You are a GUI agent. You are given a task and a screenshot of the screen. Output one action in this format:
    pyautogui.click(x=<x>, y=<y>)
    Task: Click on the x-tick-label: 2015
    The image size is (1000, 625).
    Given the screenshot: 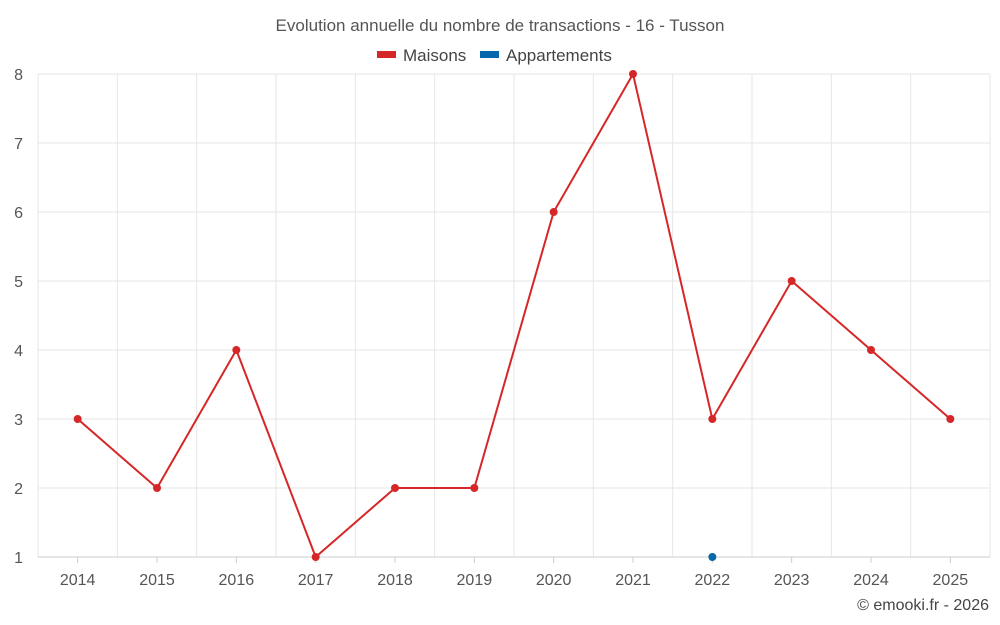 What is the action you would take?
    pyautogui.click(x=157, y=580)
    